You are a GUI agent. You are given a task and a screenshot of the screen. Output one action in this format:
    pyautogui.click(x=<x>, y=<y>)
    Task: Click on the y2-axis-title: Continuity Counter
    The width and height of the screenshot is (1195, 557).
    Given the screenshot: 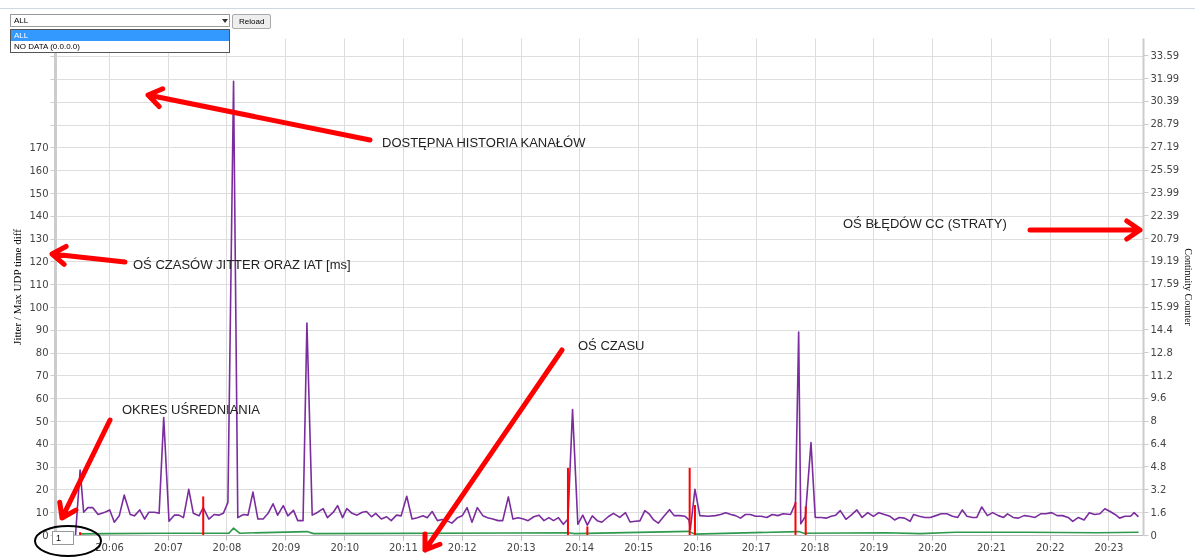 What is the action you would take?
    pyautogui.click(x=1189, y=287)
    